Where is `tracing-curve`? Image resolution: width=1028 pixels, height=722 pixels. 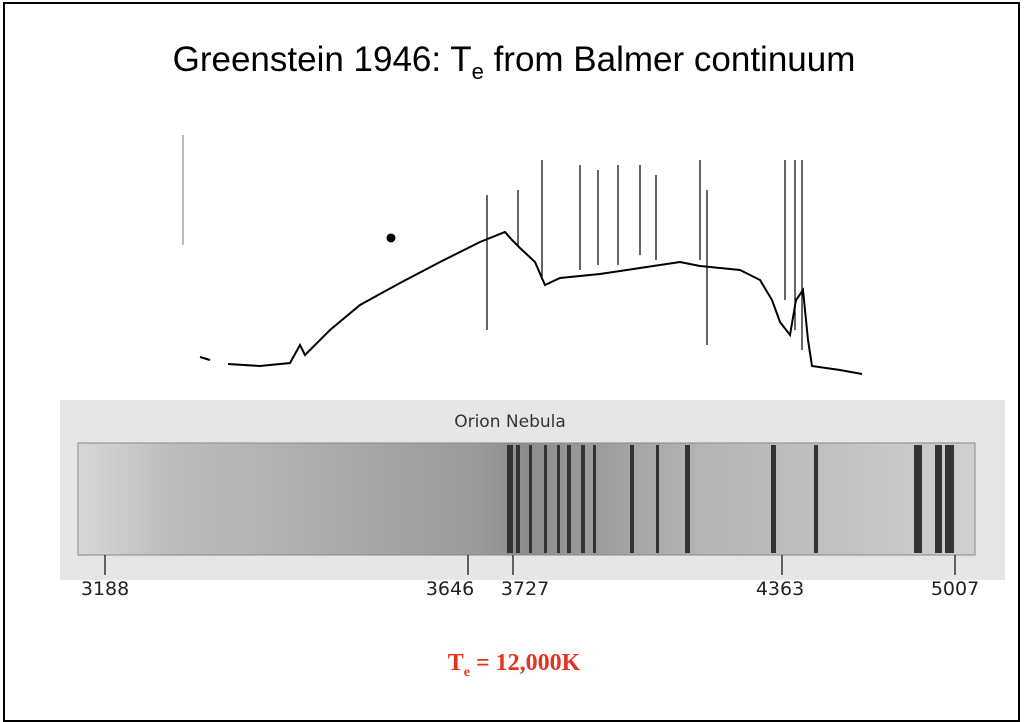 tracing-curve is located at coordinates (531, 302).